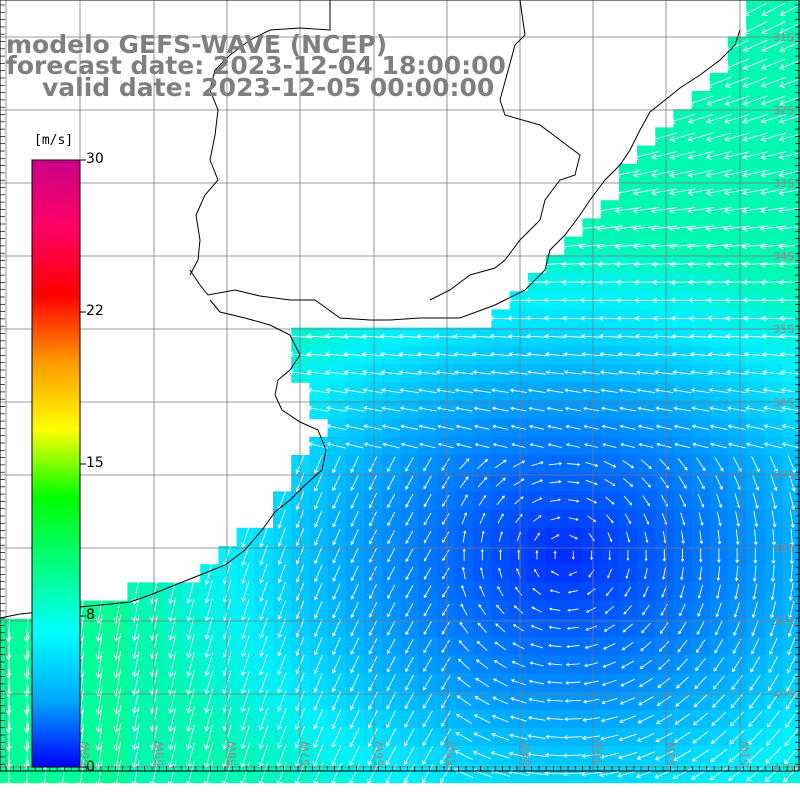 The height and width of the screenshot is (800, 800). What do you see at coordinates (95, 463) in the screenshot?
I see `colorbar-tick: 15` at bounding box center [95, 463].